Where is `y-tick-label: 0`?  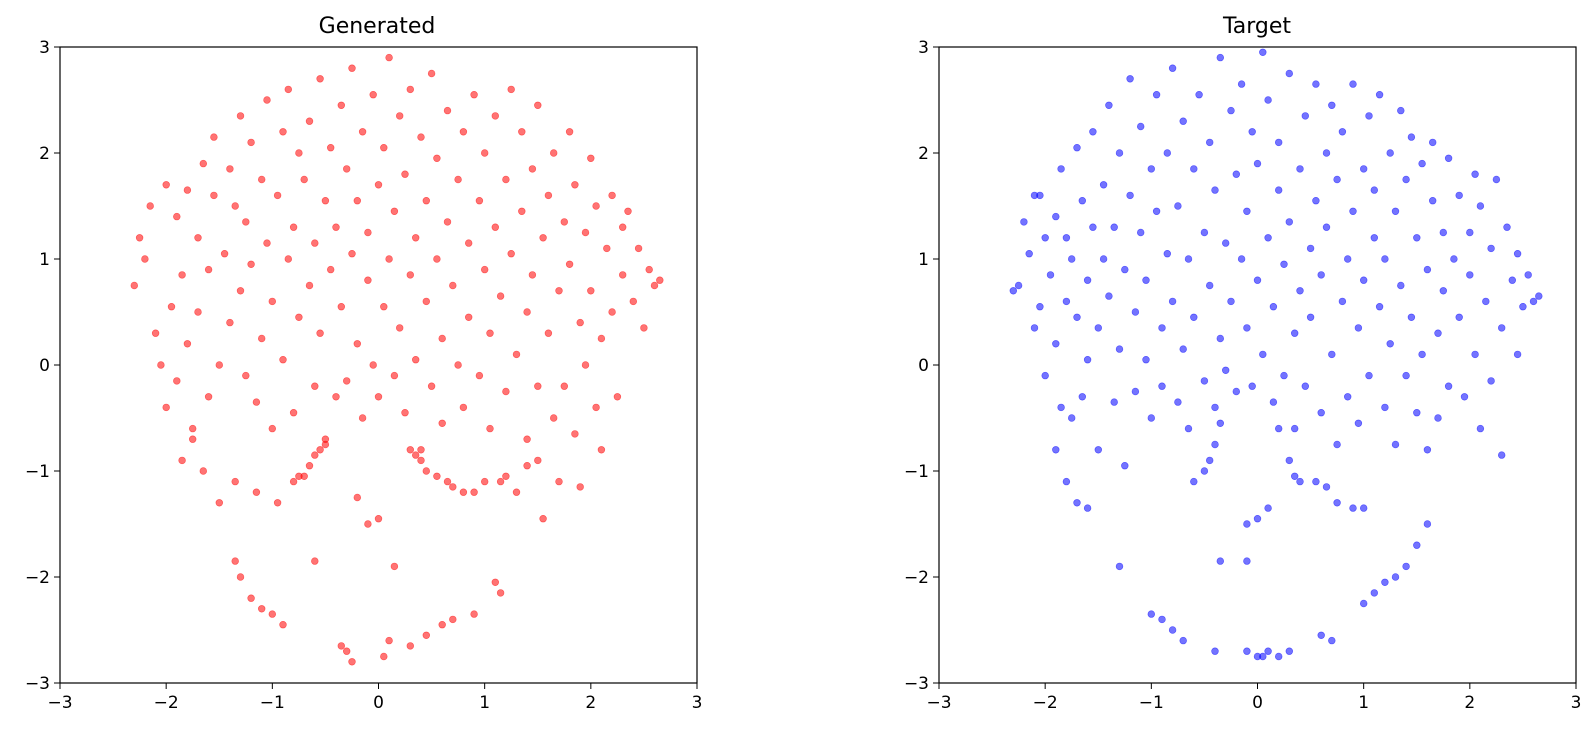 y-tick-label: 0 is located at coordinates (923, 366).